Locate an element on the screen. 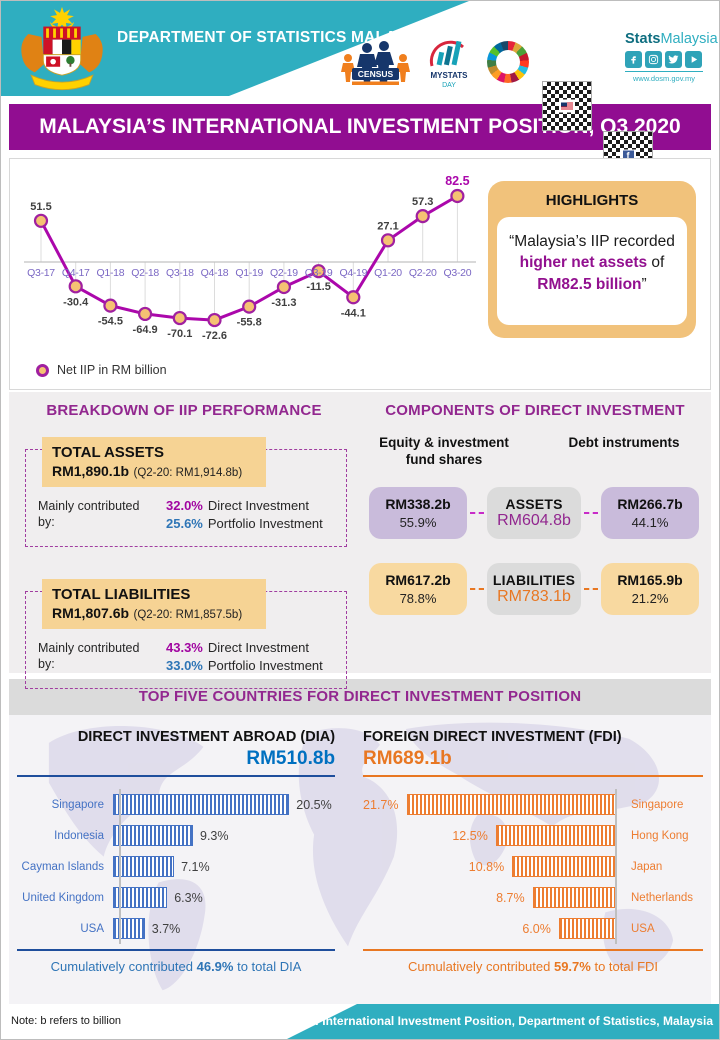 The image size is (720, 1040). qr-code-dosm is located at coordinates (567, 106).